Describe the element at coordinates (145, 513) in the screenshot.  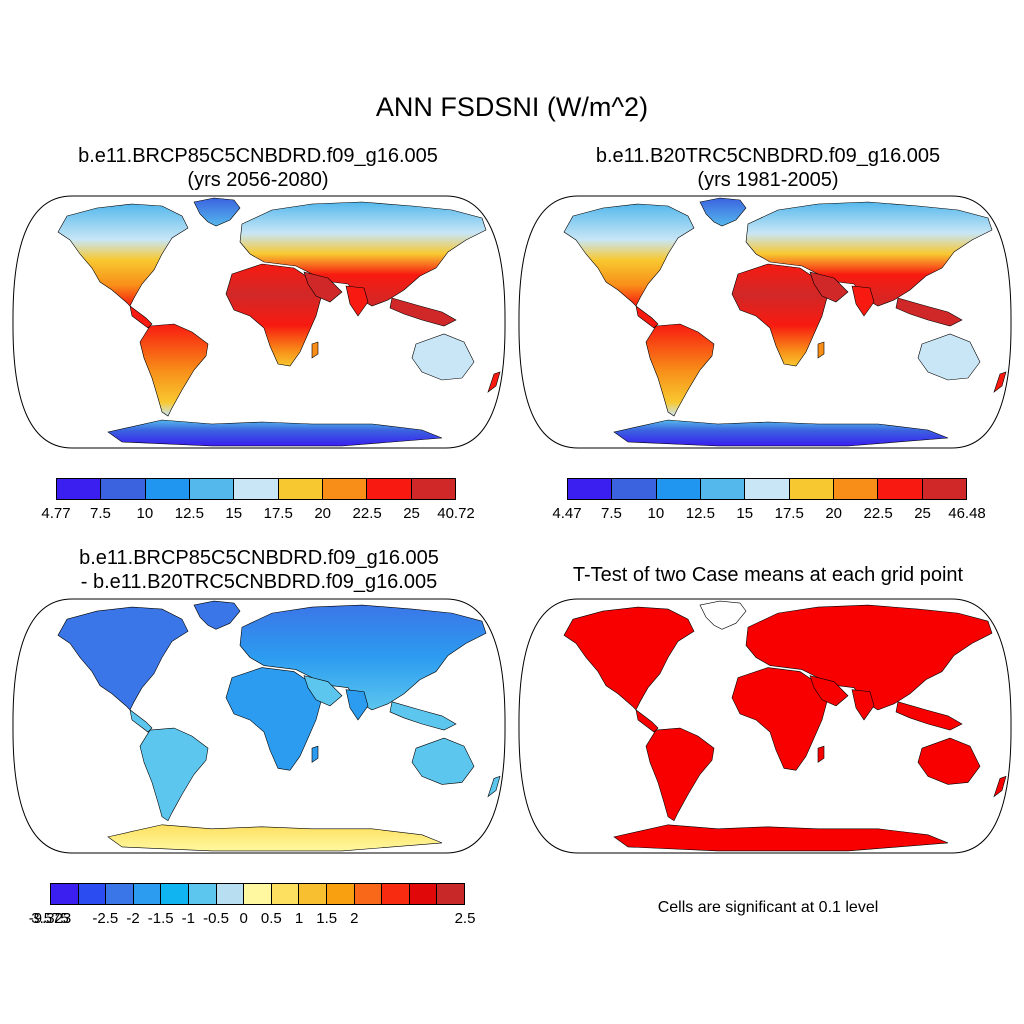
I see `colorbar-future-tick-label: 10` at that location.